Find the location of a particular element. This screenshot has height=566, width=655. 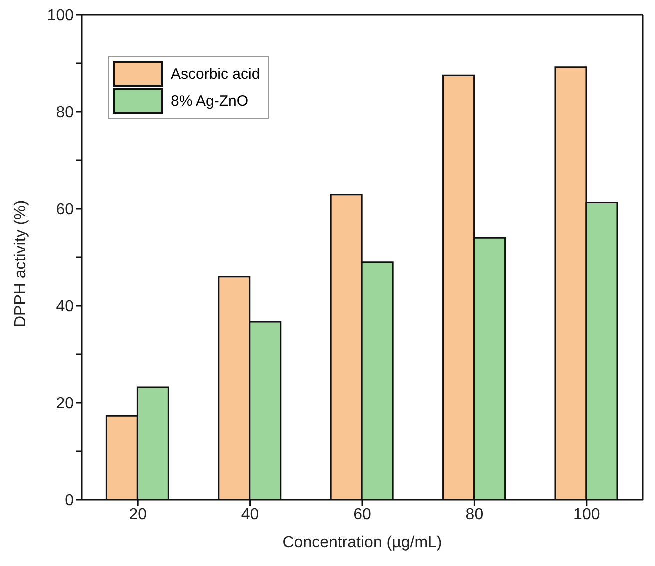

y-tick-label: 40 is located at coordinates (65, 307).